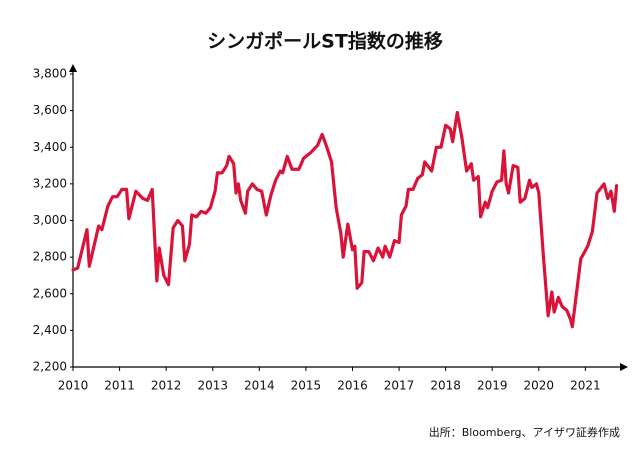 This screenshot has height=464, width=640. I want to click on y-tick-label: 2,600, so click(50, 293).